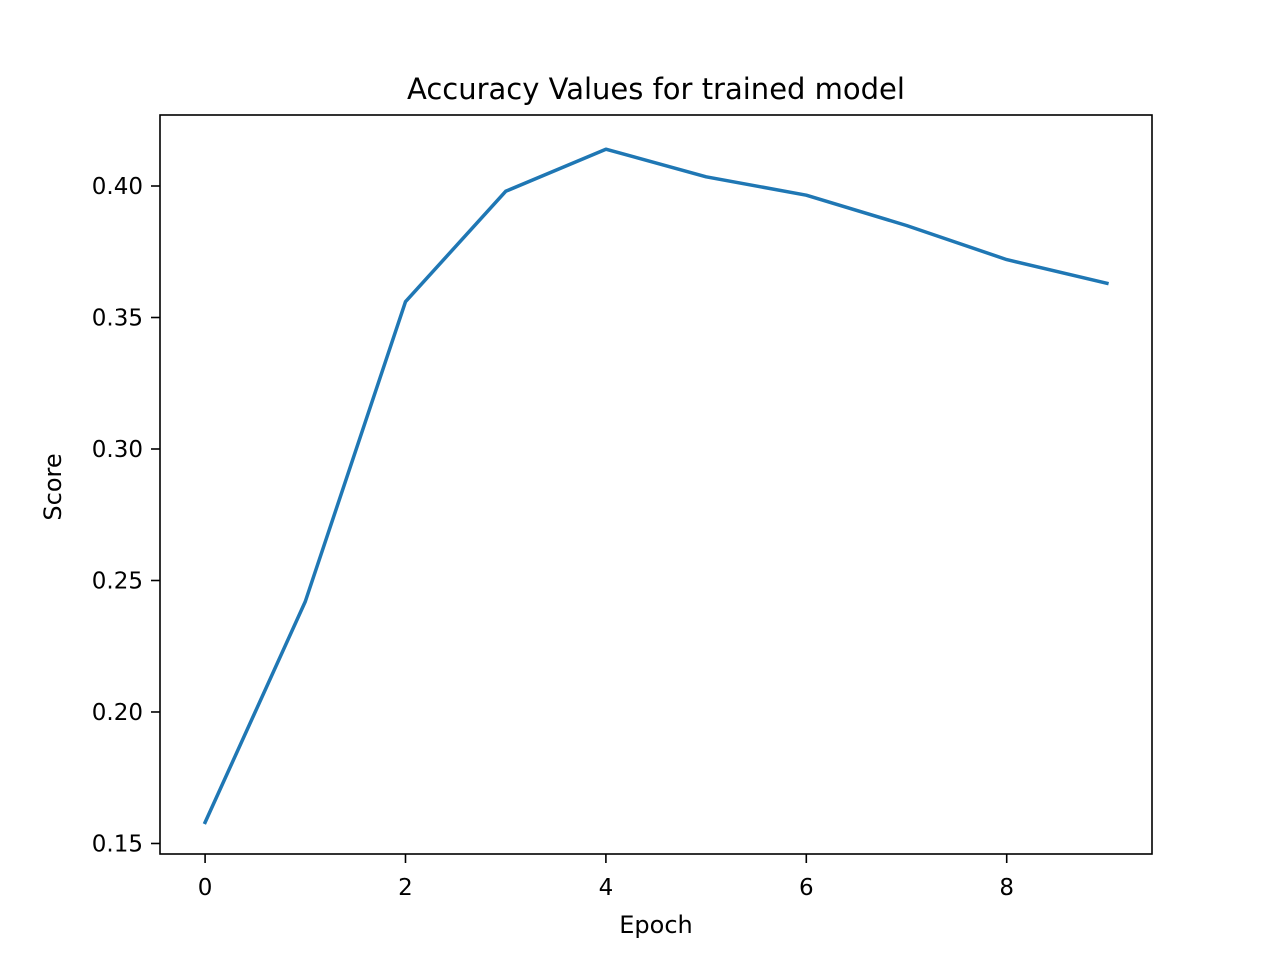 This screenshot has width=1280, height=960. What do you see at coordinates (126, 515) in the screenshot?
I see `y-axis-ticks: 0.15 0.20 0.25 0.30 0.35 0.40` at bounding box center [126, 515].